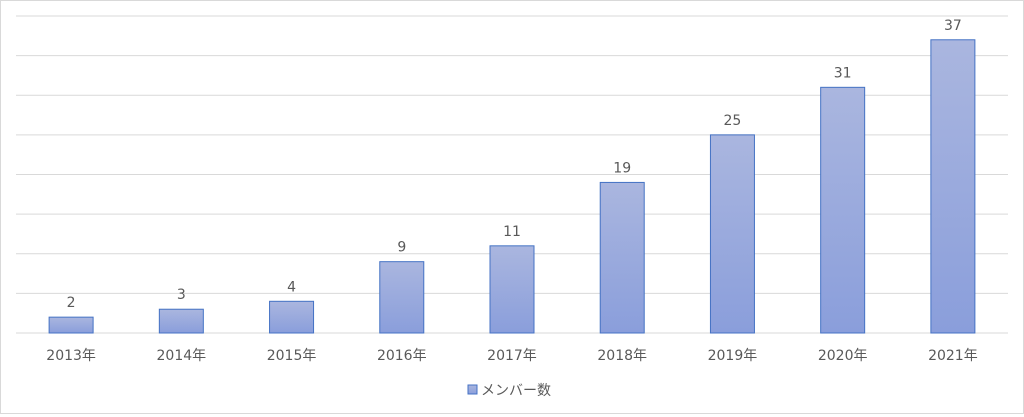  Describe the element at coordinates (291, 287) in the screenshot. I see `data-label: 4` at that location.